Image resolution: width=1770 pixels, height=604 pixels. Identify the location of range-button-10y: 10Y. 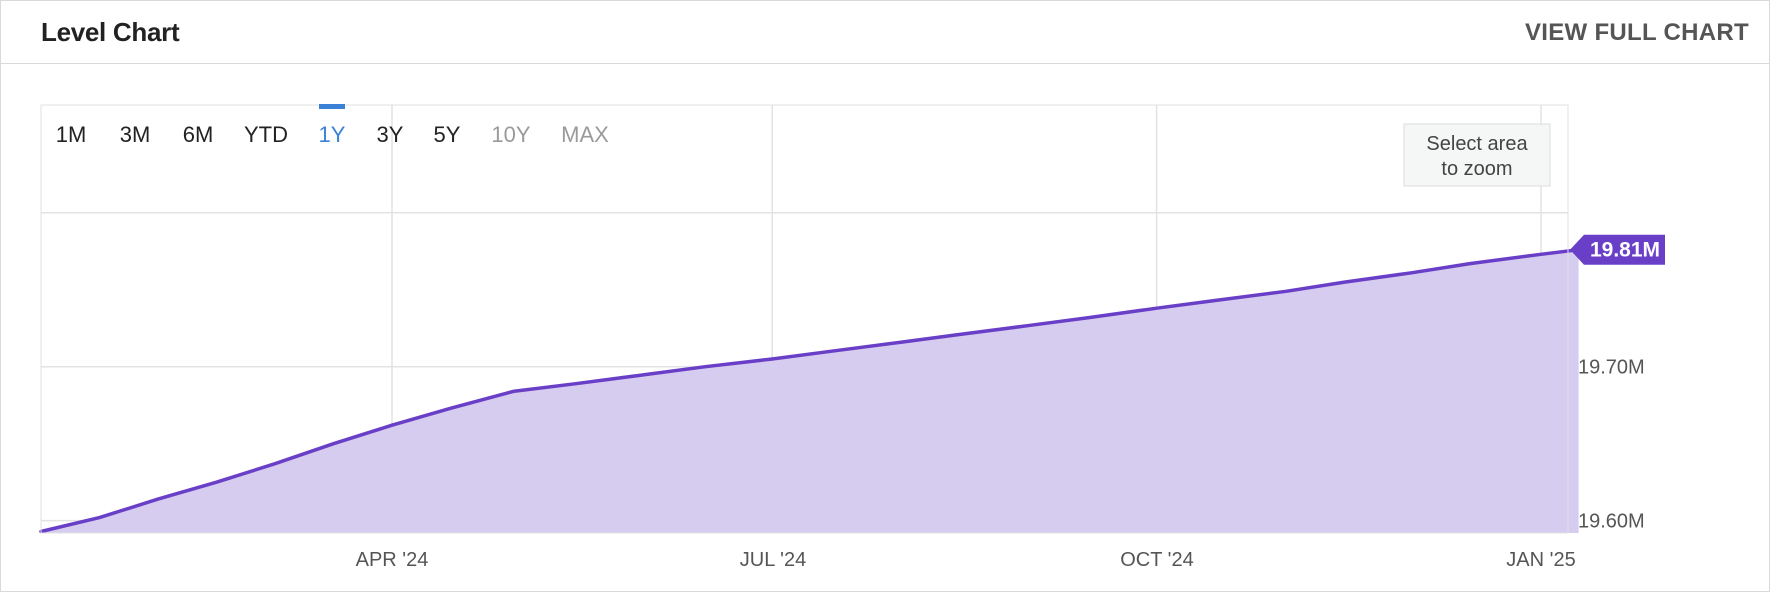
(510, 134).